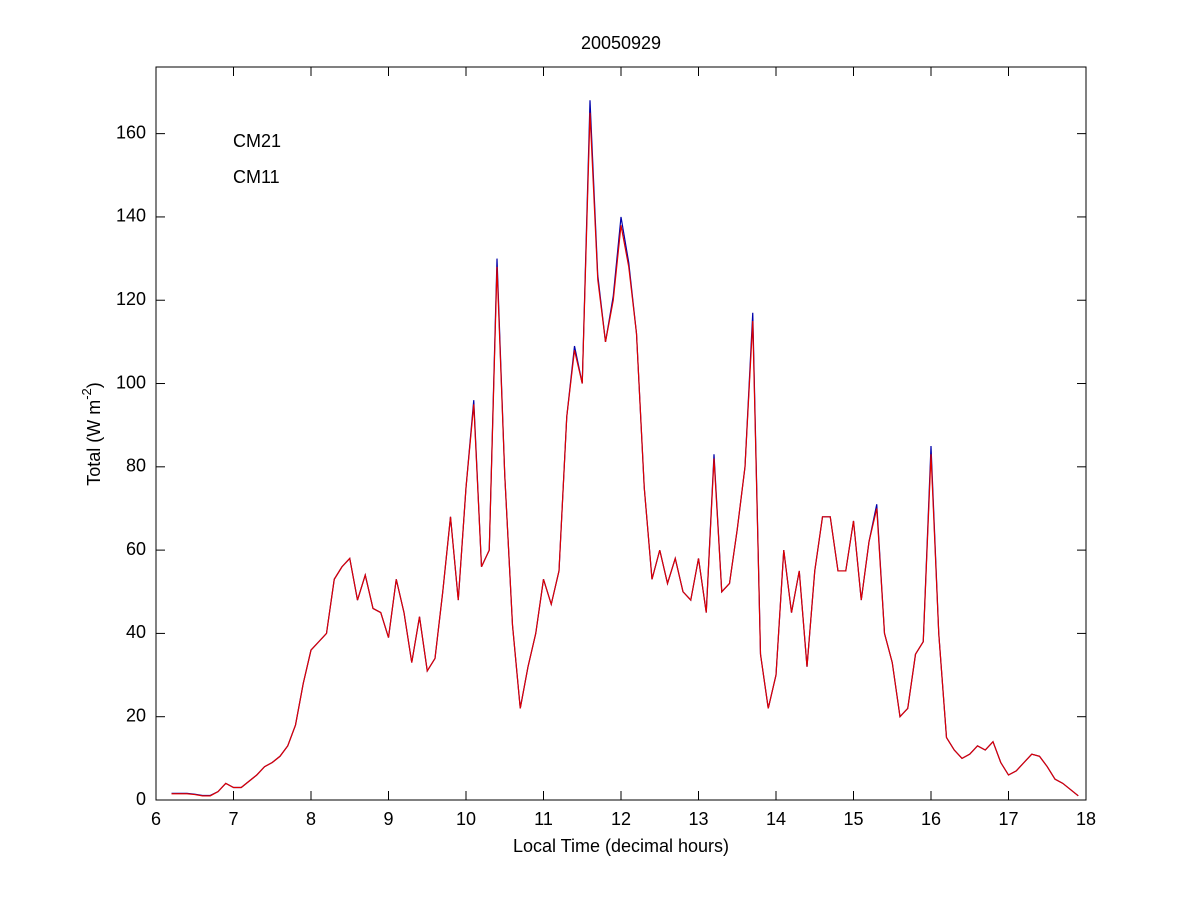 The height and width of the screenshot is (900, 1200). I want to click on y-label-text: Total (W m, so click(94, 443).